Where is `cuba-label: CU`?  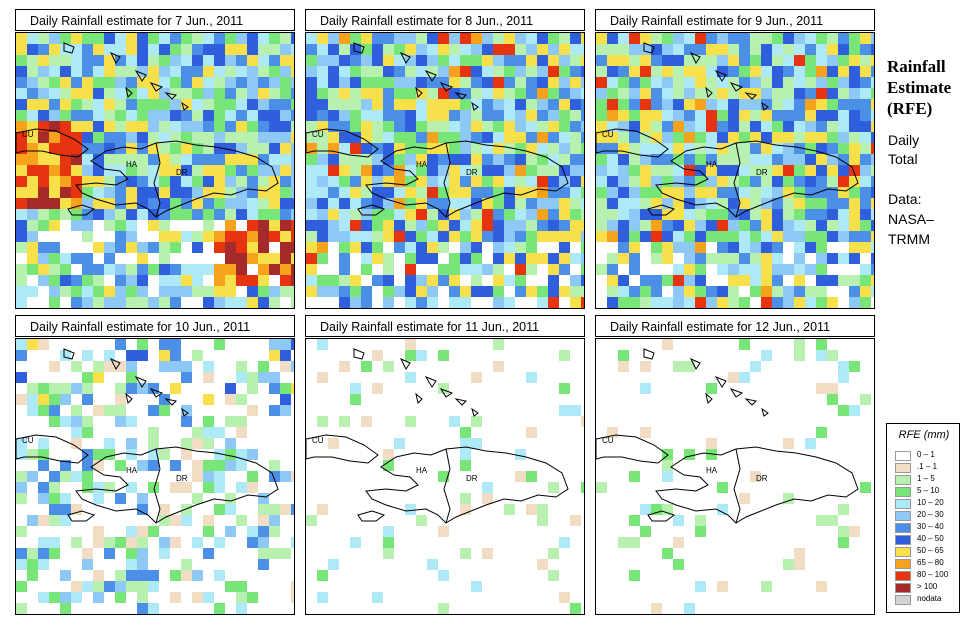 cuba-label: CU is located at coordinates (608, 134).